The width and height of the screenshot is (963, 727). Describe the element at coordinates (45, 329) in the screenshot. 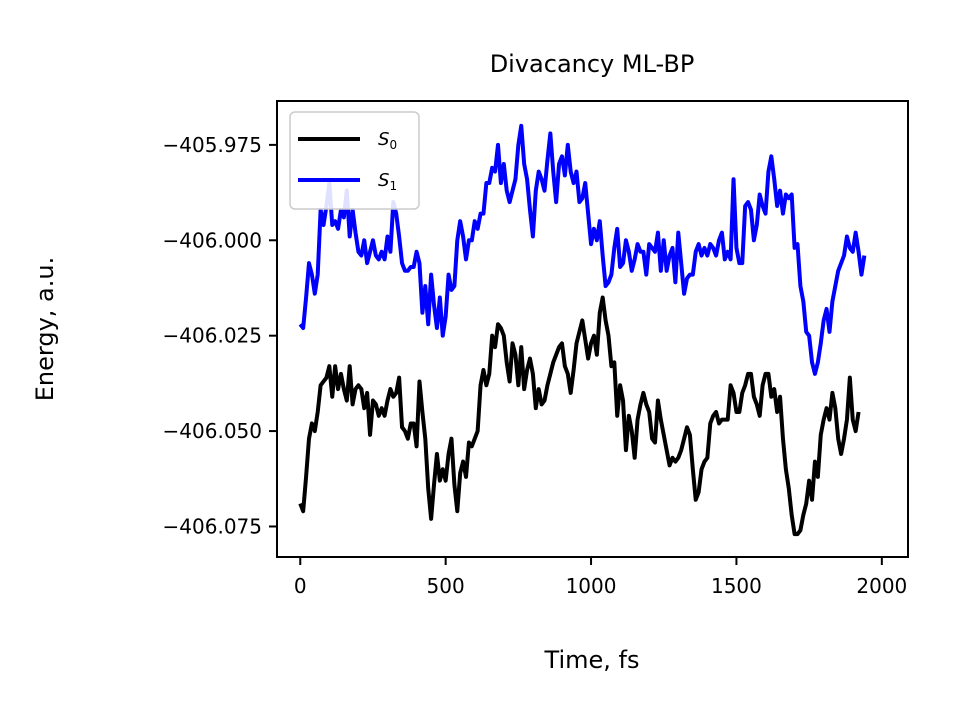

I see `y-axis-label: Energy, a.u.` at that location.